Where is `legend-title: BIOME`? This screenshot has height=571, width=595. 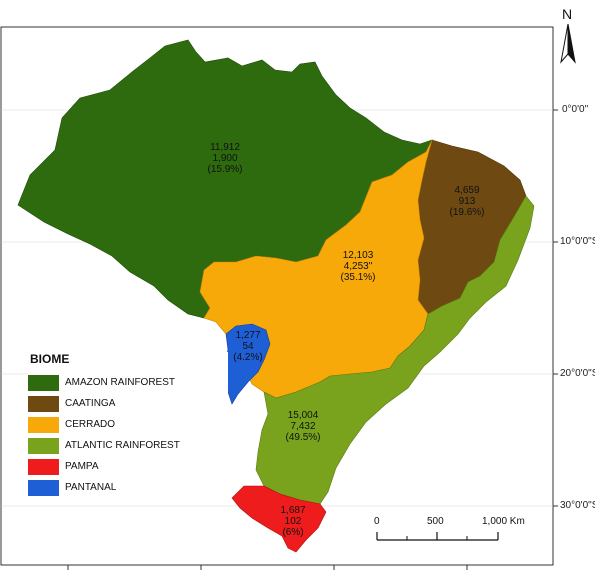 legend-title: BIOME is located at coordinates (50, 359).